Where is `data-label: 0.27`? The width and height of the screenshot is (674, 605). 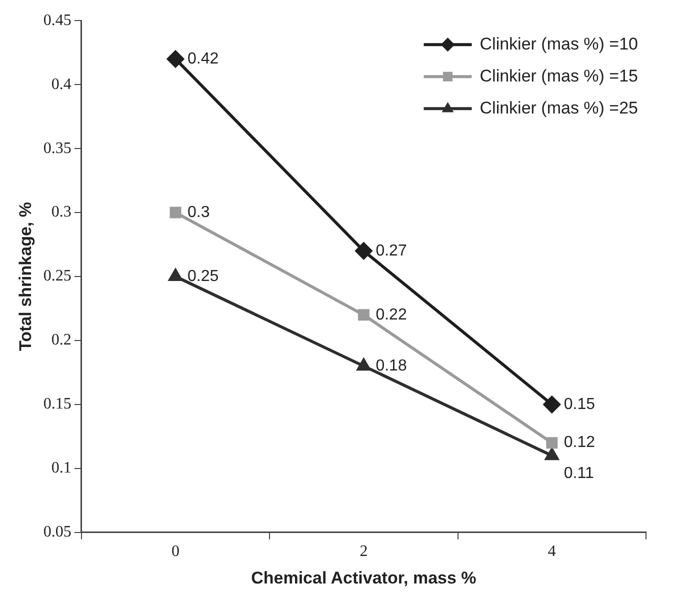
data-label: 0.27 is located at coordinates (391, 251).